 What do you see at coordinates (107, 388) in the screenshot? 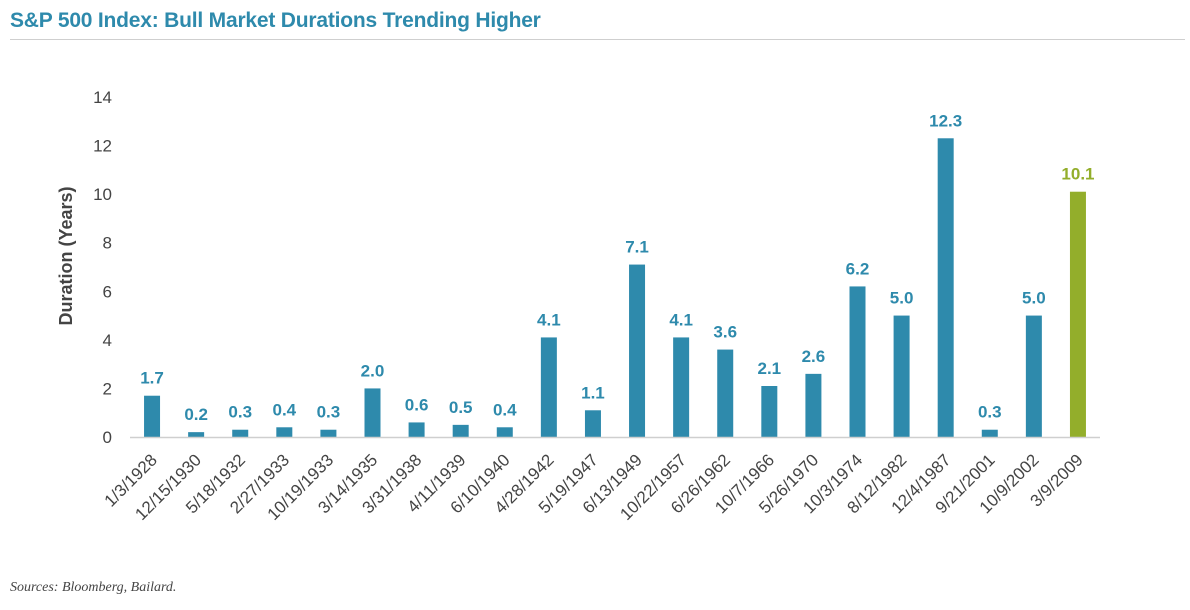
I see `y-tick-label: 2` at bounding box center [107, 388].